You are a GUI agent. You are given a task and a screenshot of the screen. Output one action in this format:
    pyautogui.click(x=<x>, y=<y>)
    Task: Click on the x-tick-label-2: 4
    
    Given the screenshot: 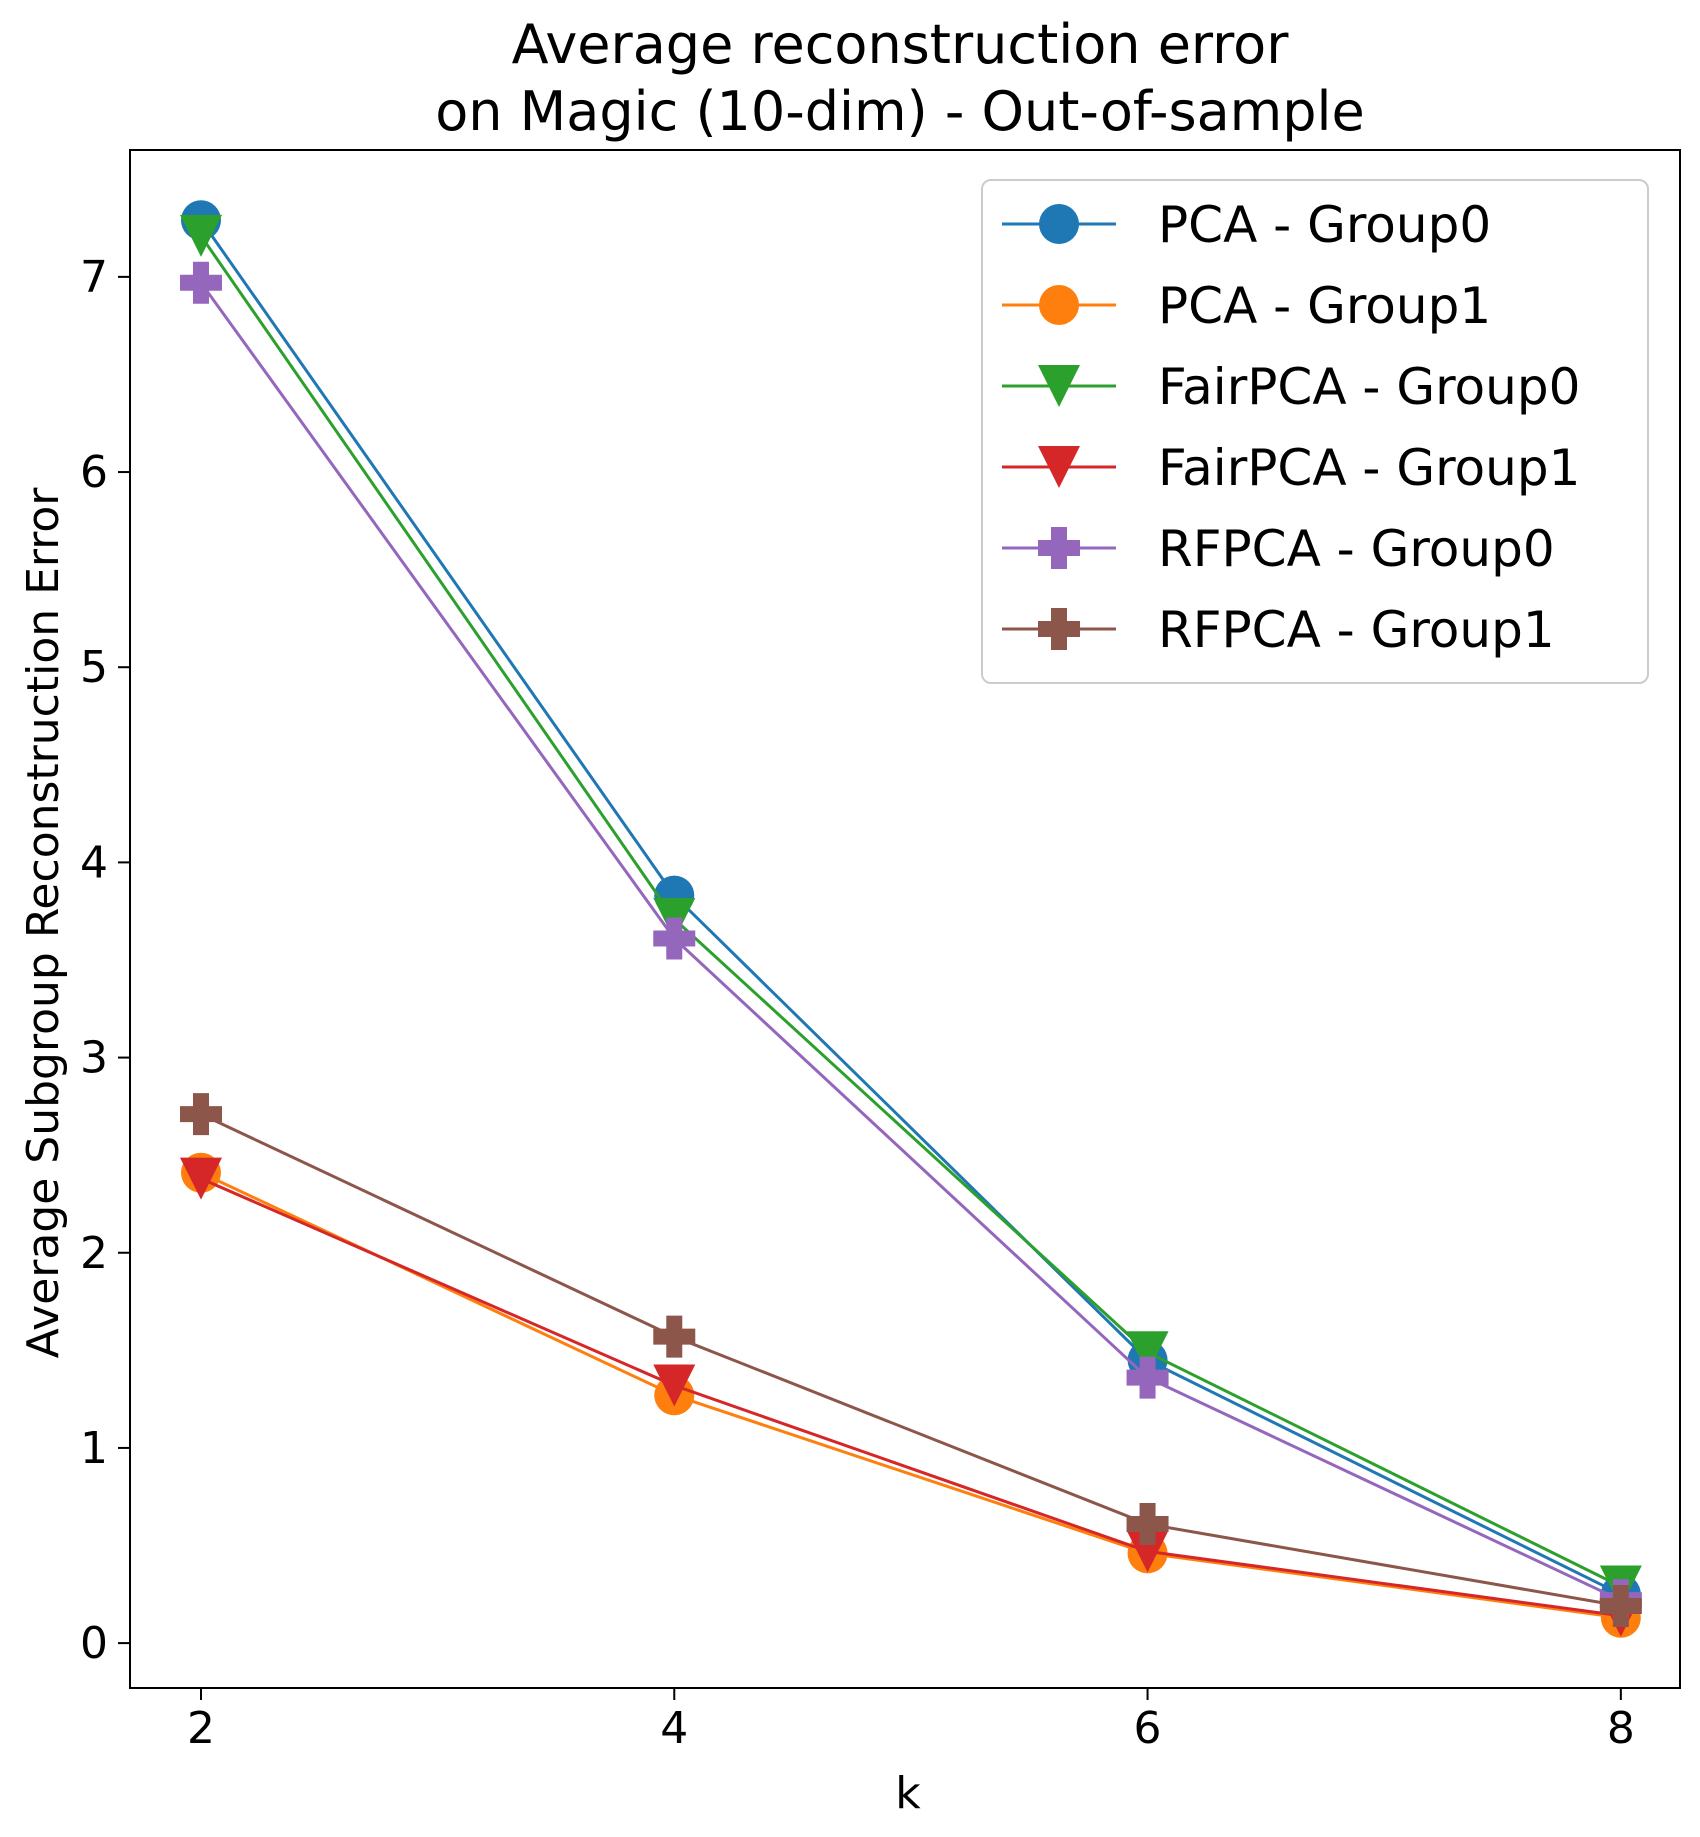 What is the action you would take?
    pyautogui.click(x=674, y=1728)
    